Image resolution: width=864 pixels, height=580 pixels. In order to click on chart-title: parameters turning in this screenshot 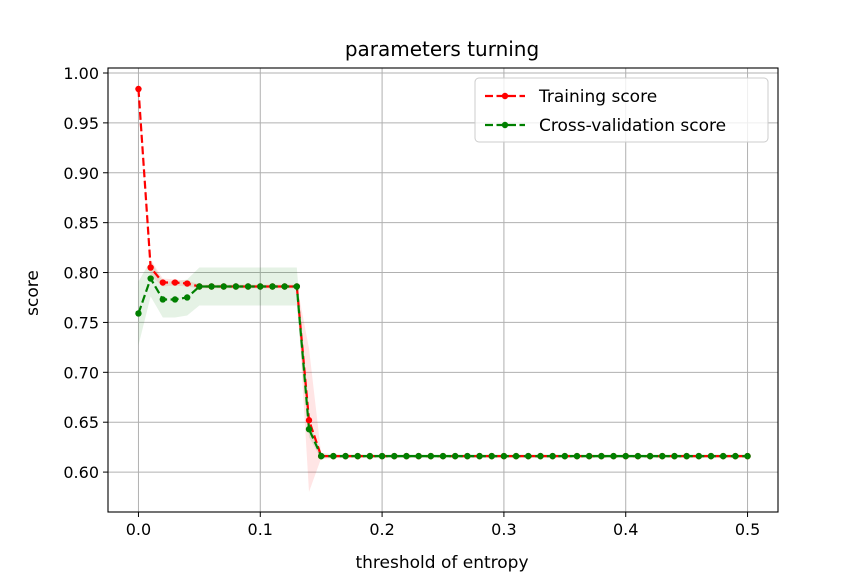, I will do `click(442, 49)`.